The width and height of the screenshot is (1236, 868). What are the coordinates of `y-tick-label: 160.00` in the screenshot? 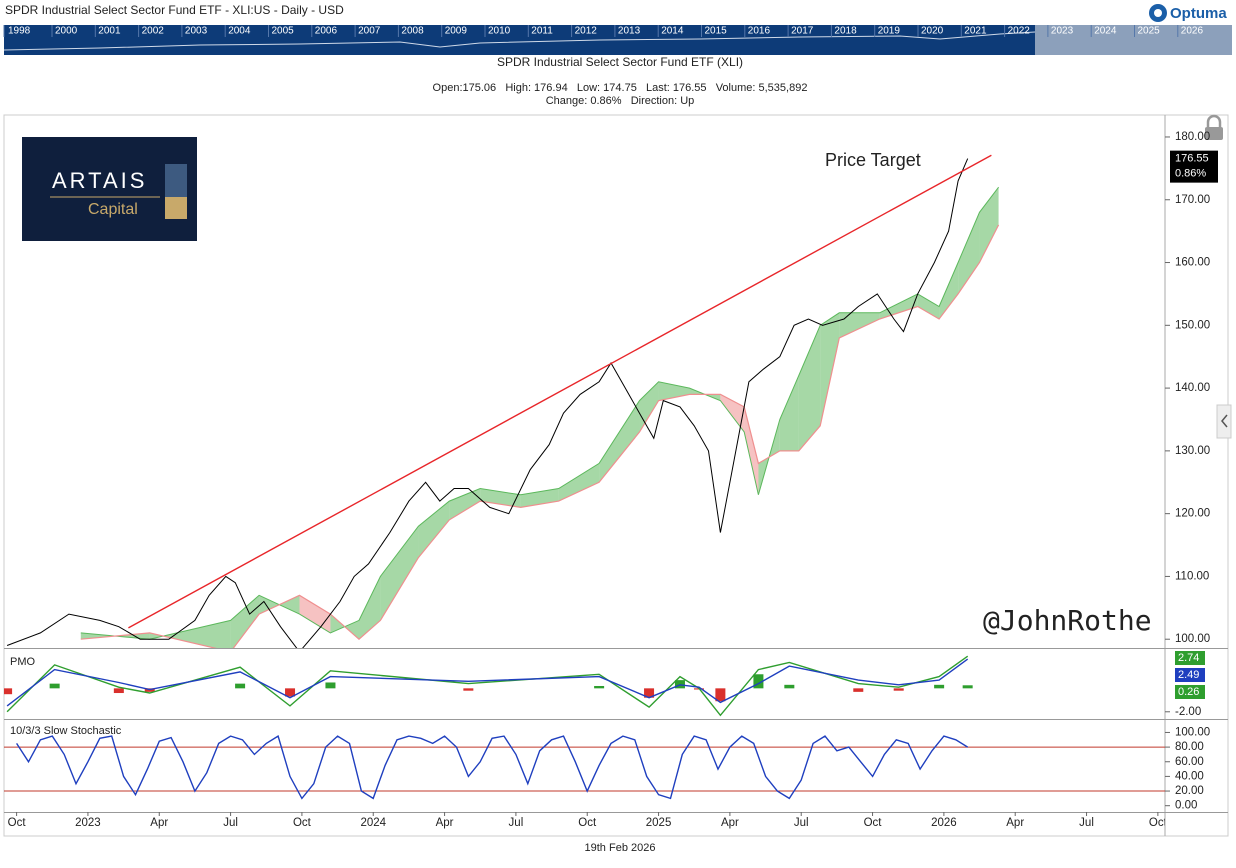 It's located at (1192, 263).